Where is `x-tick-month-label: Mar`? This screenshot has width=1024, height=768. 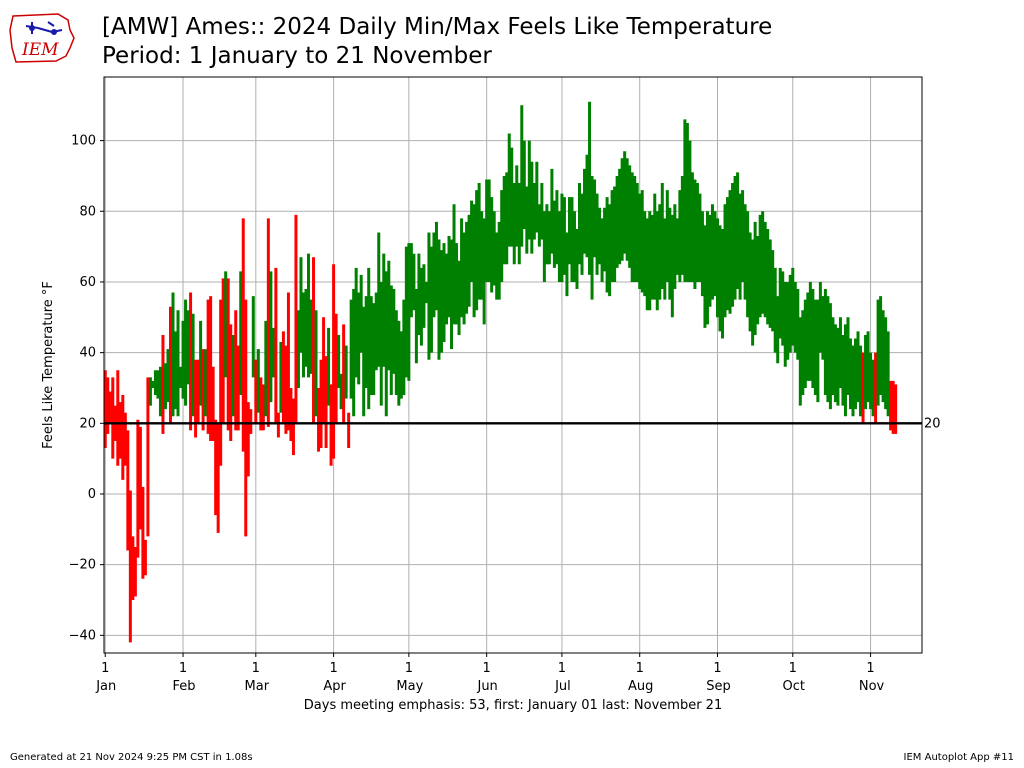
x-tick-month-label: Mar is located at coordinates (257, 686).